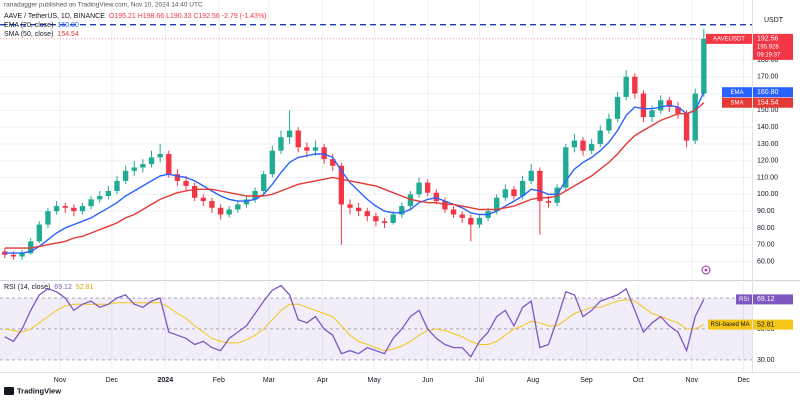 The height and width of the screenshot is (400, 800). What do you see at coordinates (768, 161) in the screenshot?
I see `y-tick-label: 120.00` at bounding box center [768, 161].